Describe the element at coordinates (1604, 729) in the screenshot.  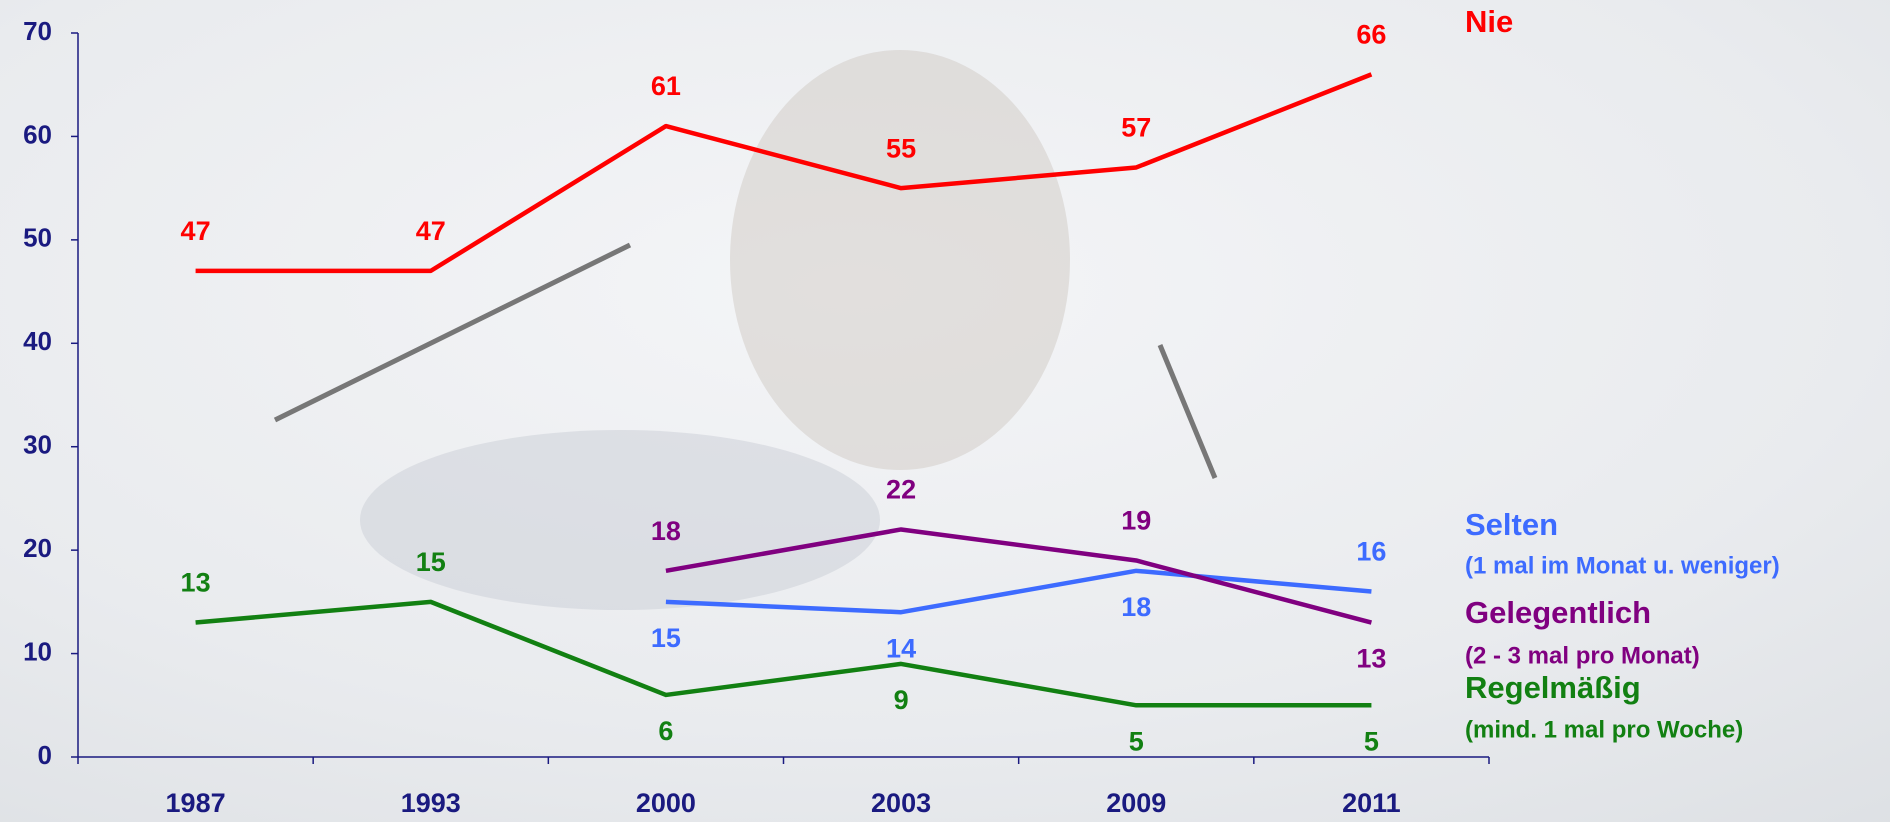
I see `legend-description: (mind. 1 mal pro Woche)` at that location.